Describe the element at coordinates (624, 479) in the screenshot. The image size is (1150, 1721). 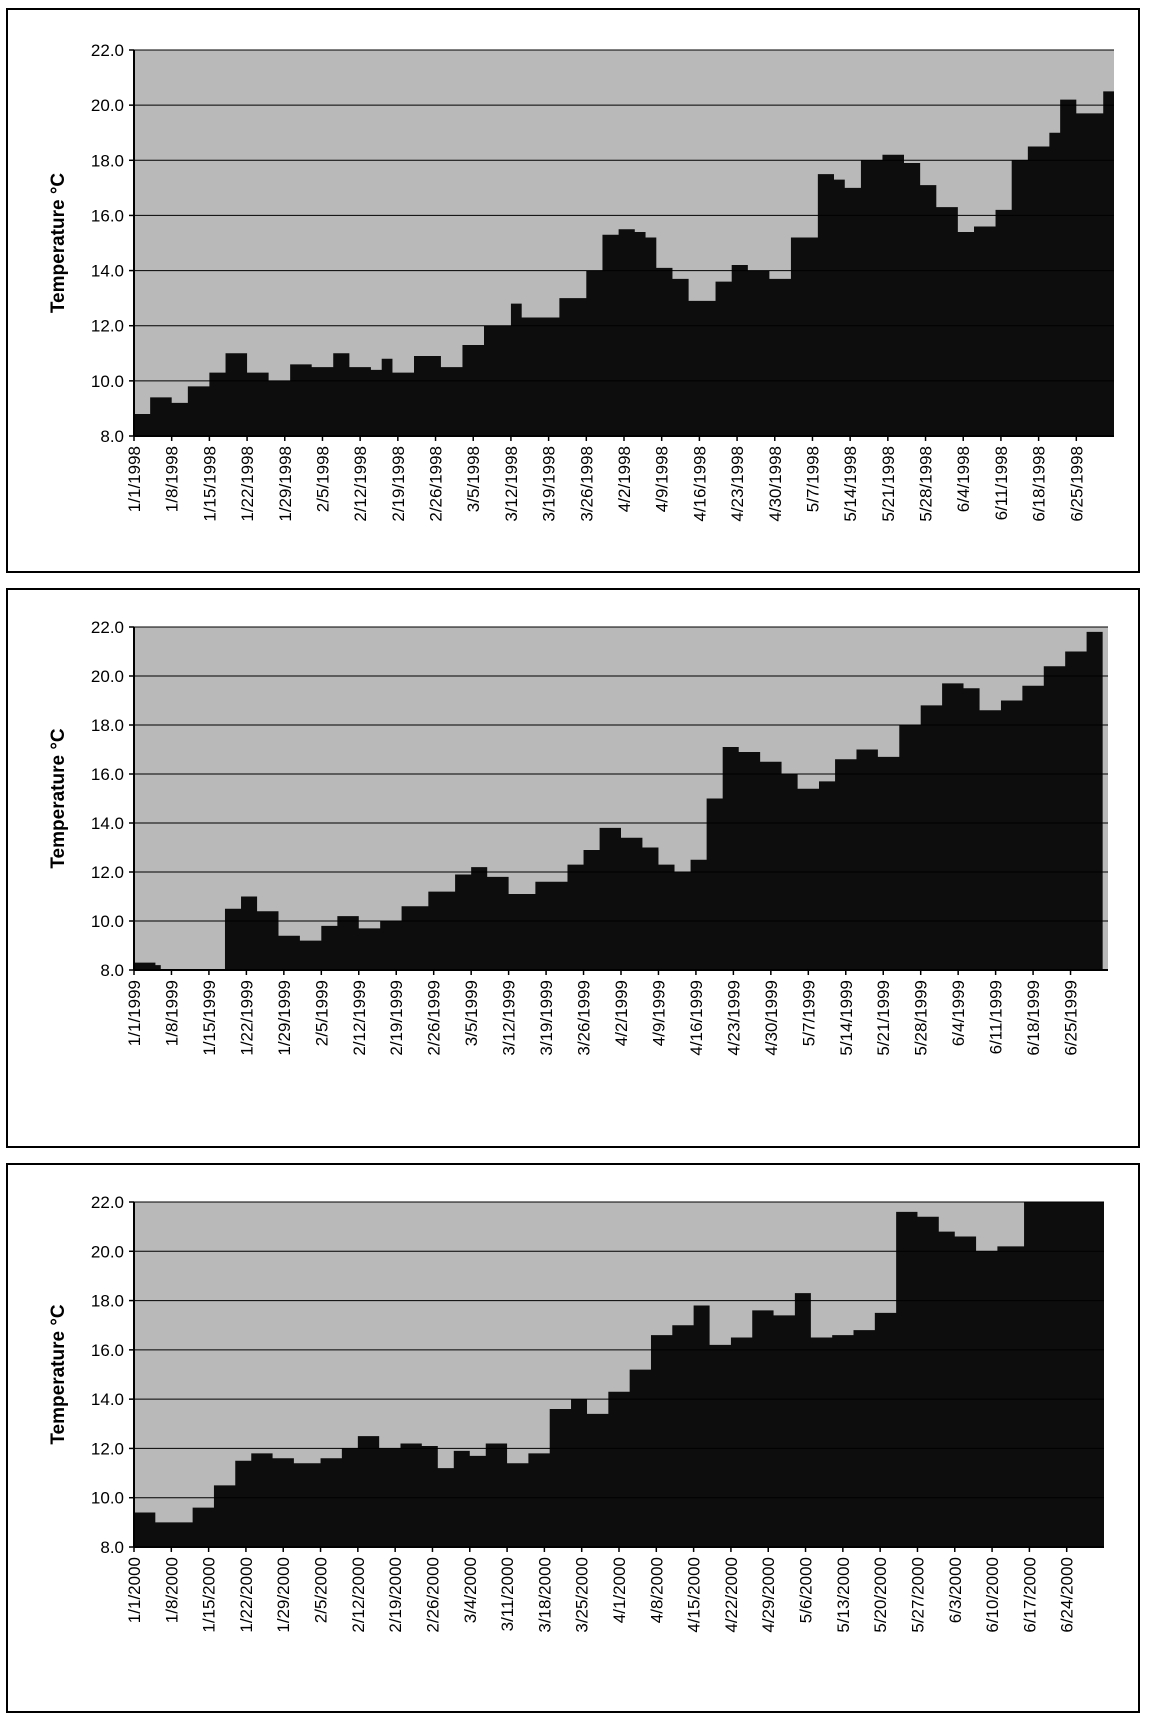
I see `x-tick-label: 4/2/1998` at that location.